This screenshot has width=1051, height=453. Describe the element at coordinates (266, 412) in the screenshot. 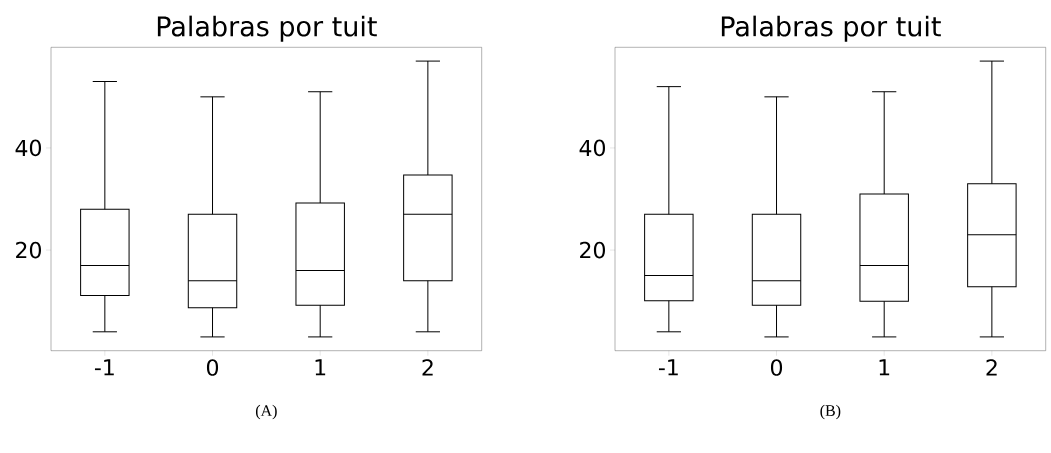

I see `text: (A)` at that location.